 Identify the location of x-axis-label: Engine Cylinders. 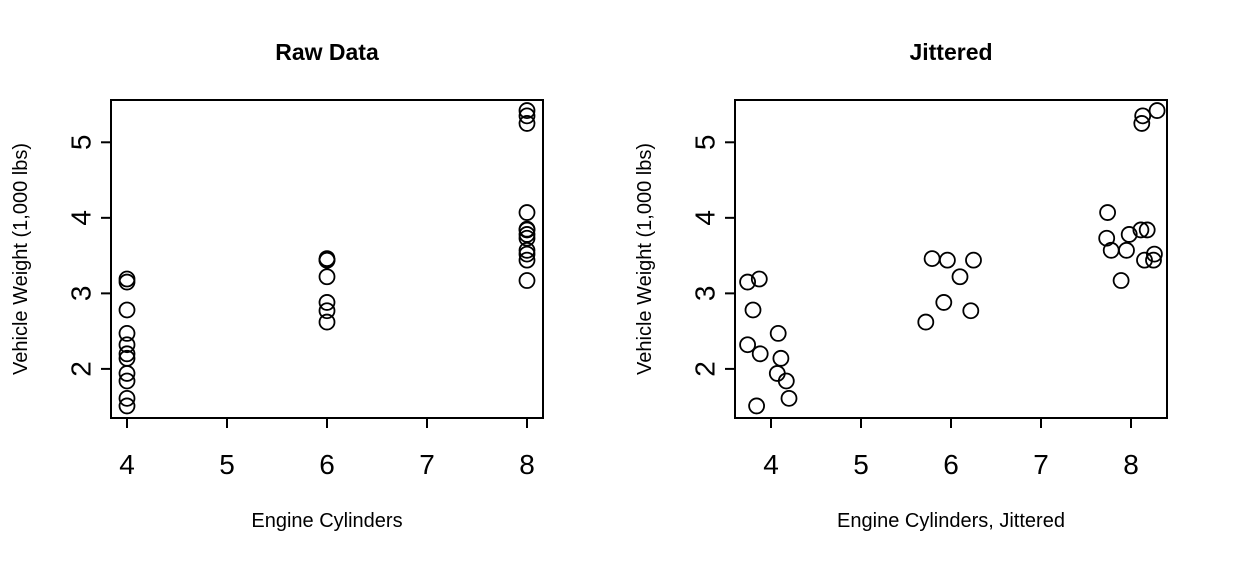
(326, 521).